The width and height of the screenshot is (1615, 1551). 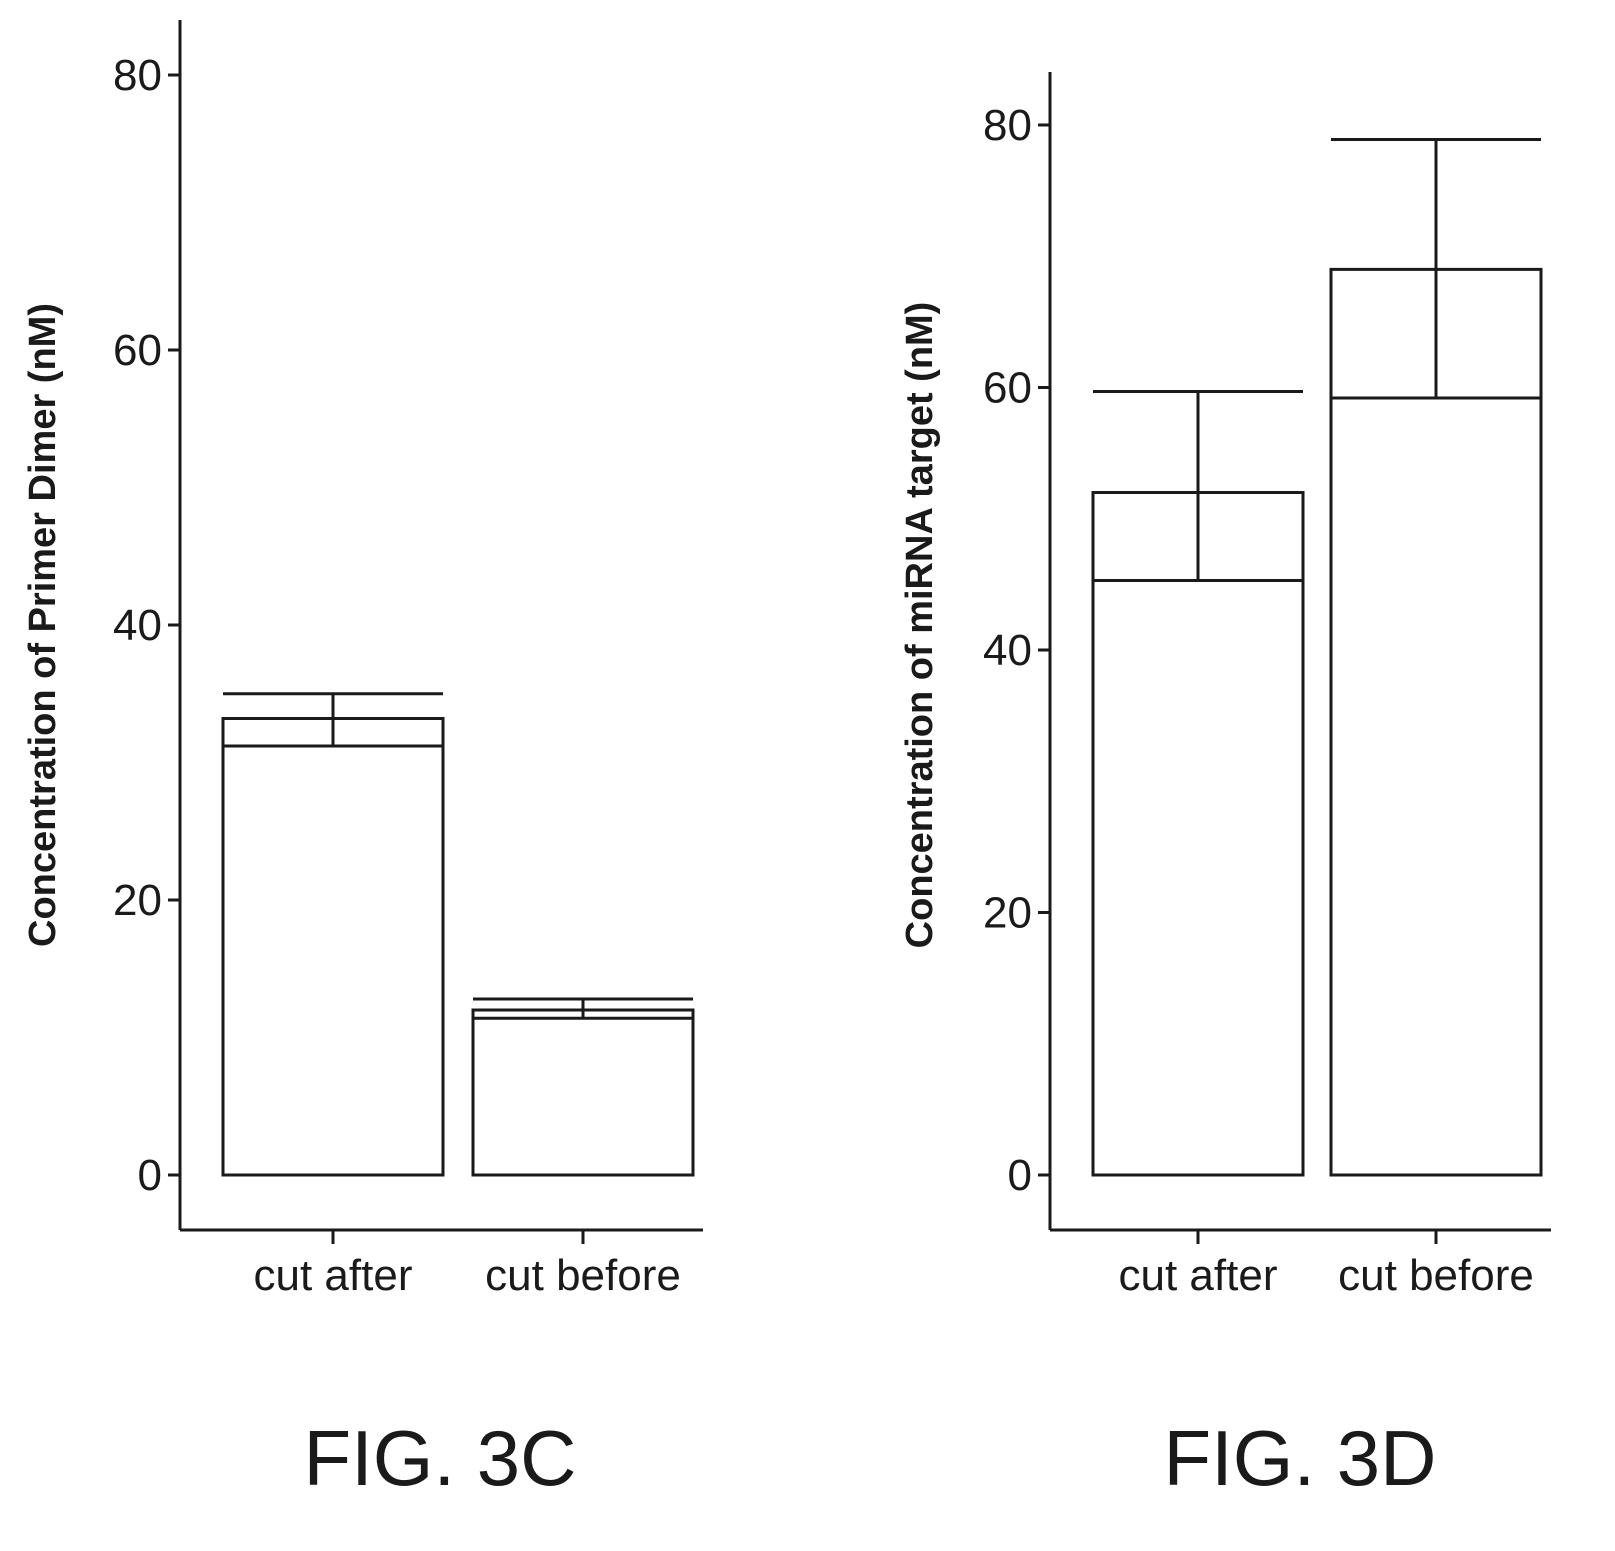 What do you see at coordinates (920, 625) in the screenshot?
I see `y-axis-label: Concentration of miRNA target (nM)` at bounding box center [920, 625].